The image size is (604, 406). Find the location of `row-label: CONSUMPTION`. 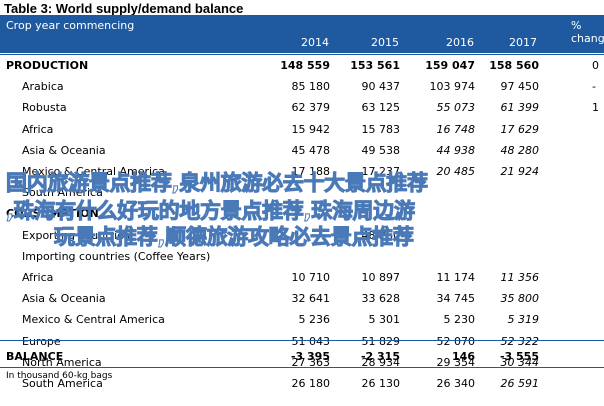

row-label: CONSUMPTION is located at coordinates (52, 214).